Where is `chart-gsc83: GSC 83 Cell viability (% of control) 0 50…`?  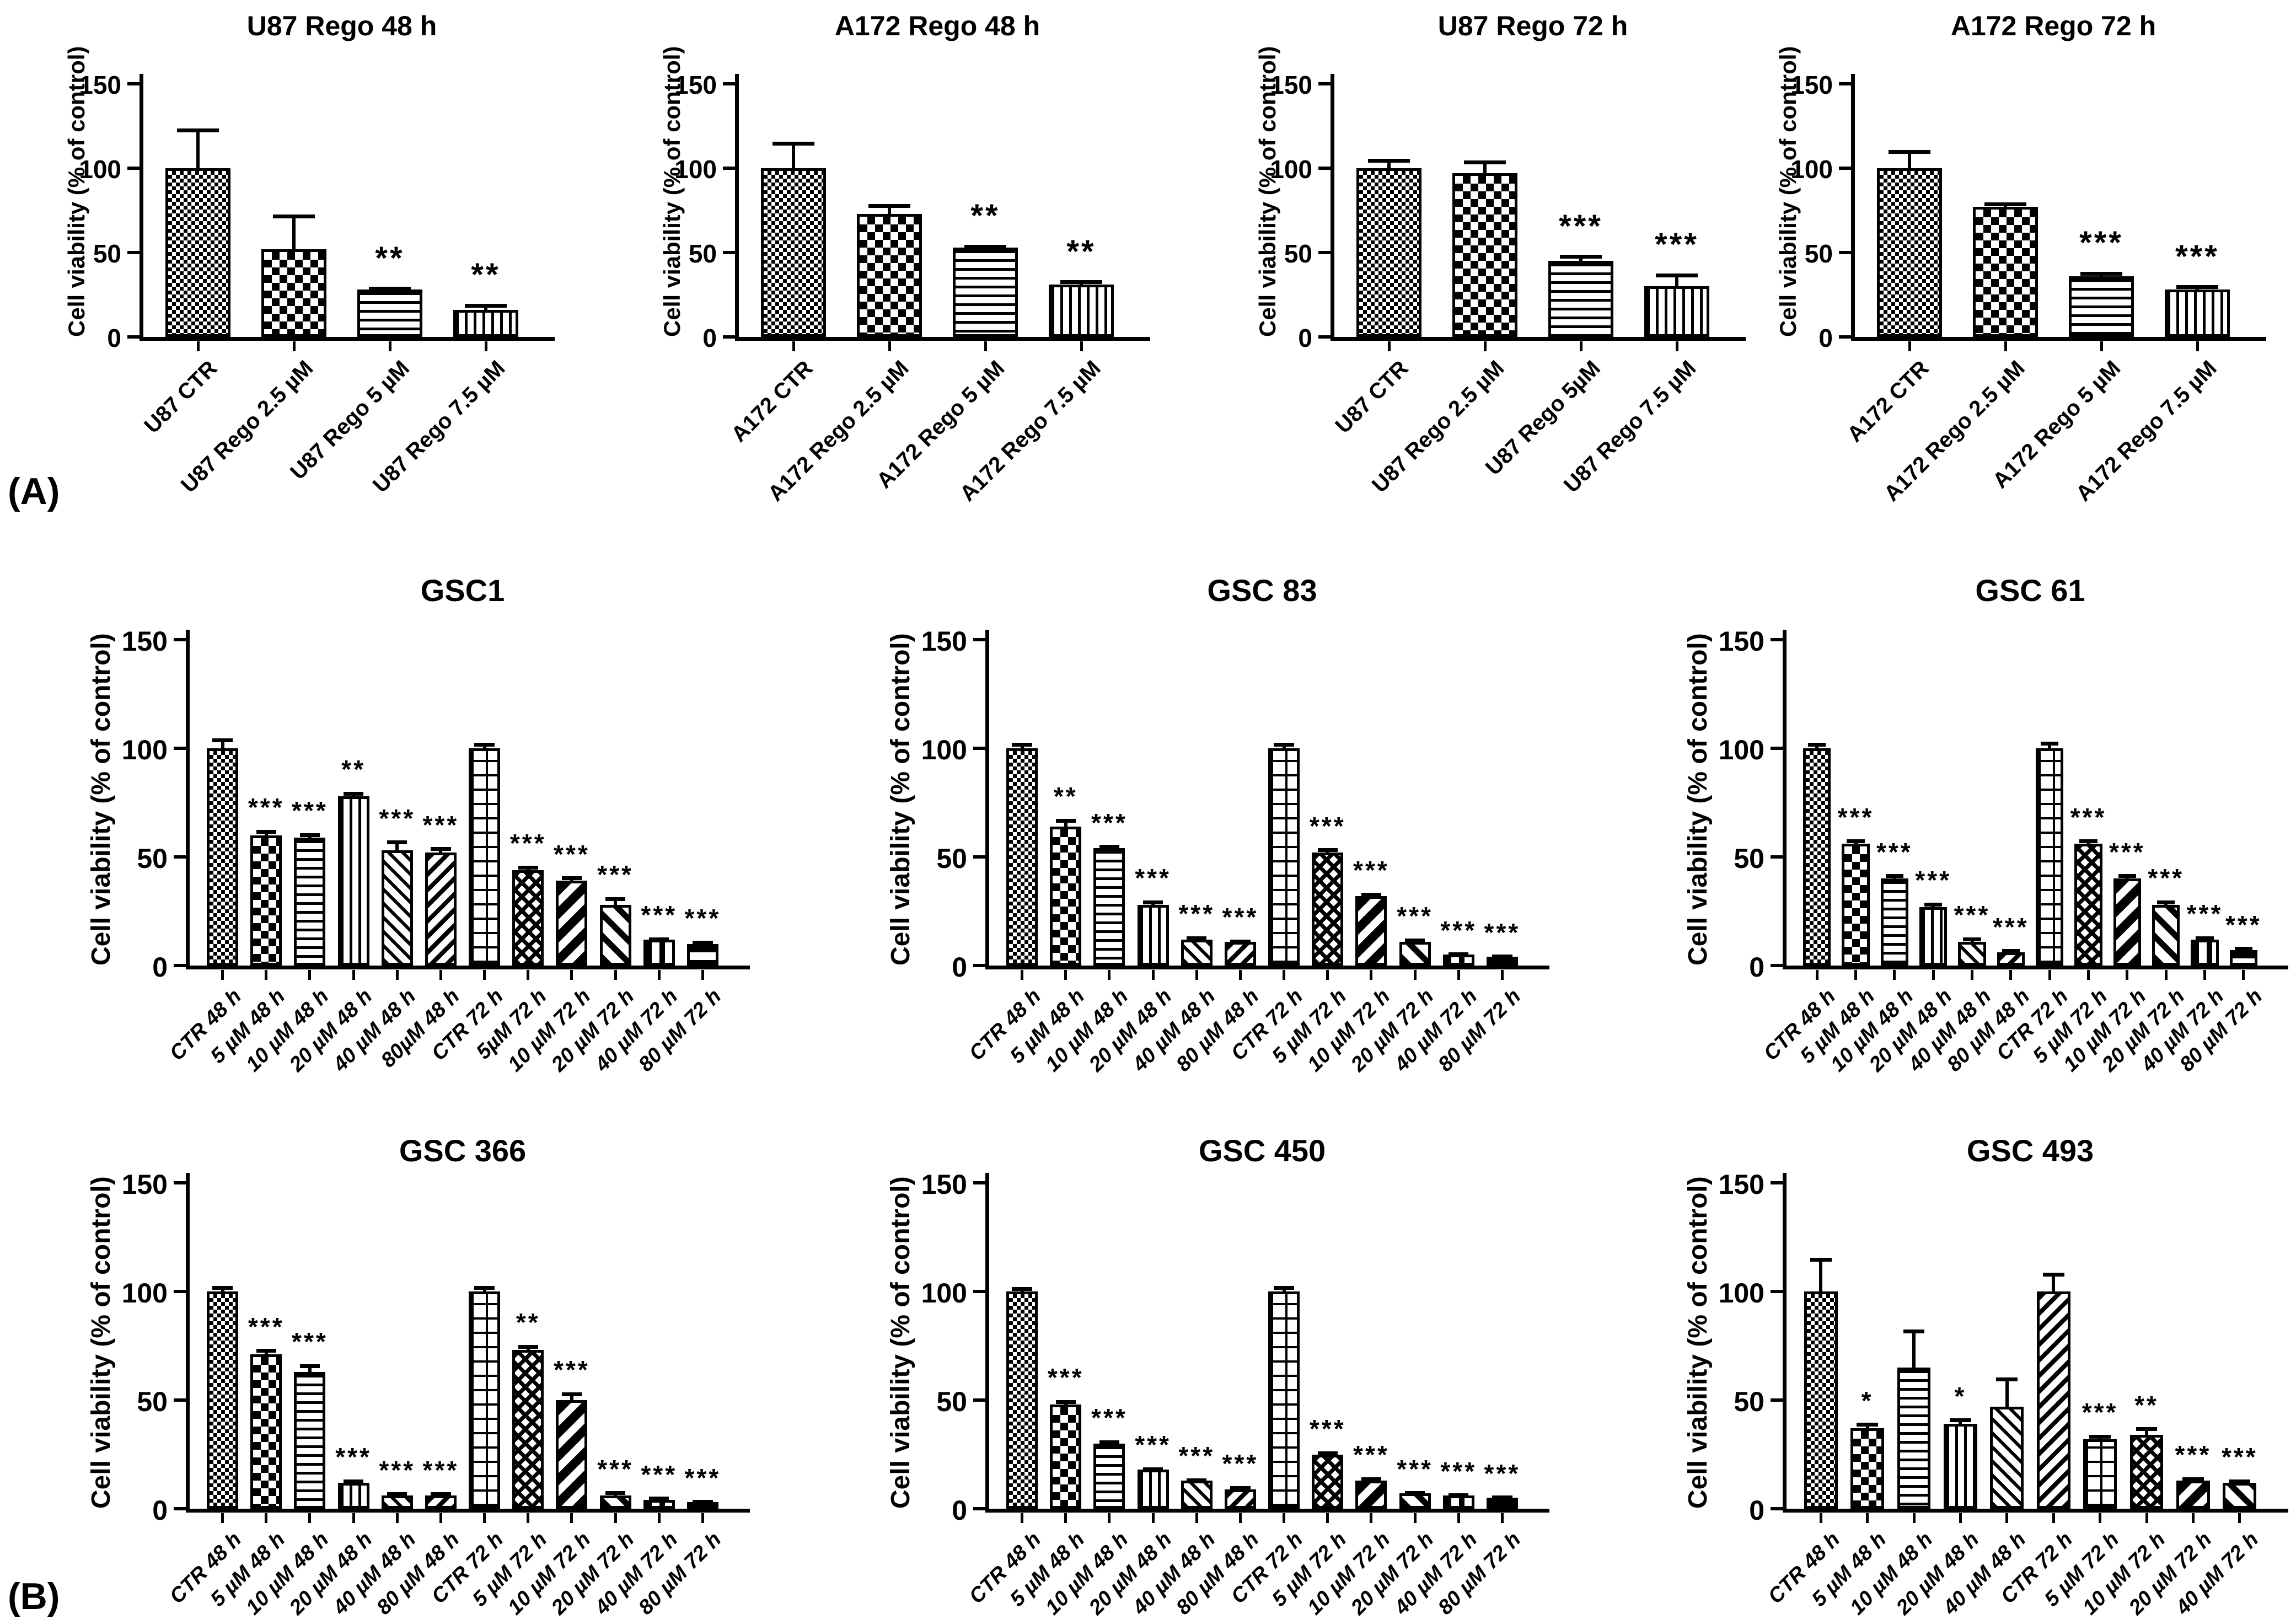
chart-gsc83: GSC 83 Cell viability (% of control) 0 50… is located at coordinates (1221, 807).